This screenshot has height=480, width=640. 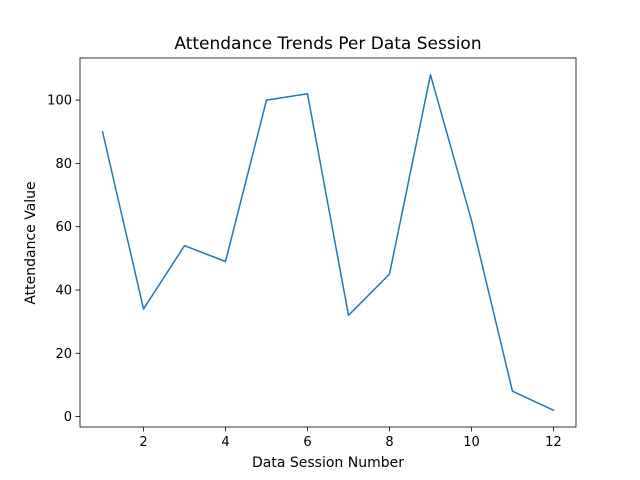 What do you see at coordinates (31, 242) in the screenshot?
I see `y-axis-label: Attendance Value` at bounding box center [31, 242].